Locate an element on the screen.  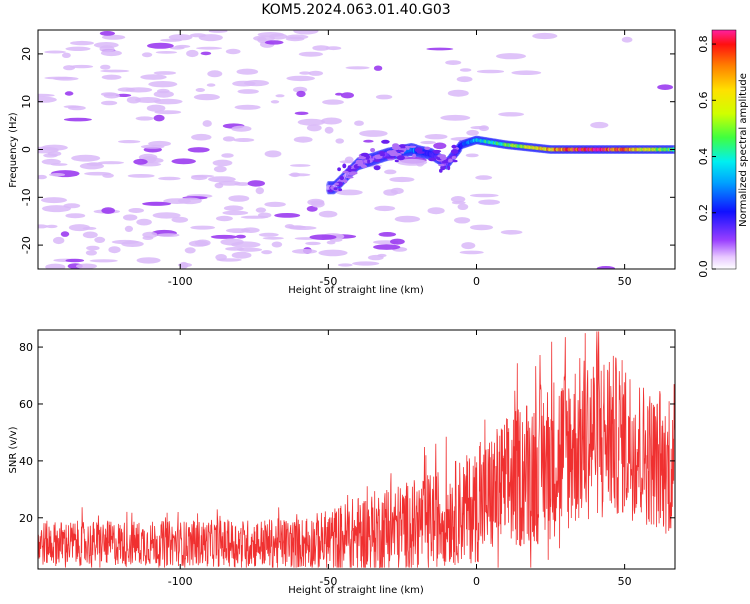
y-tick-label: 60 is located at coordinates (26, 404).